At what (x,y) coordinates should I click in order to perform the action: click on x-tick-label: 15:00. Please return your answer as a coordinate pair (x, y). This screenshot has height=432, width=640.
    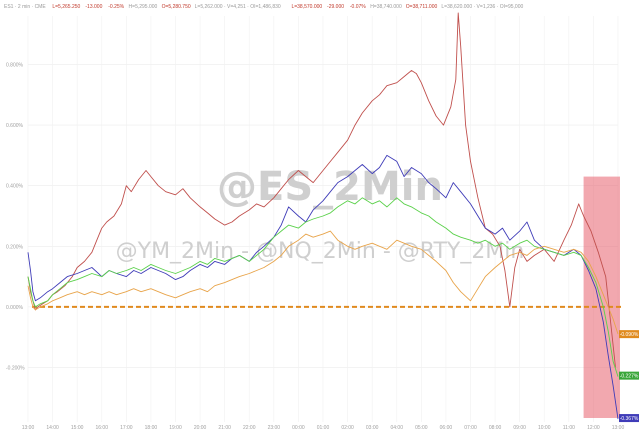
    Looking at the image, I should click on (77, 428).